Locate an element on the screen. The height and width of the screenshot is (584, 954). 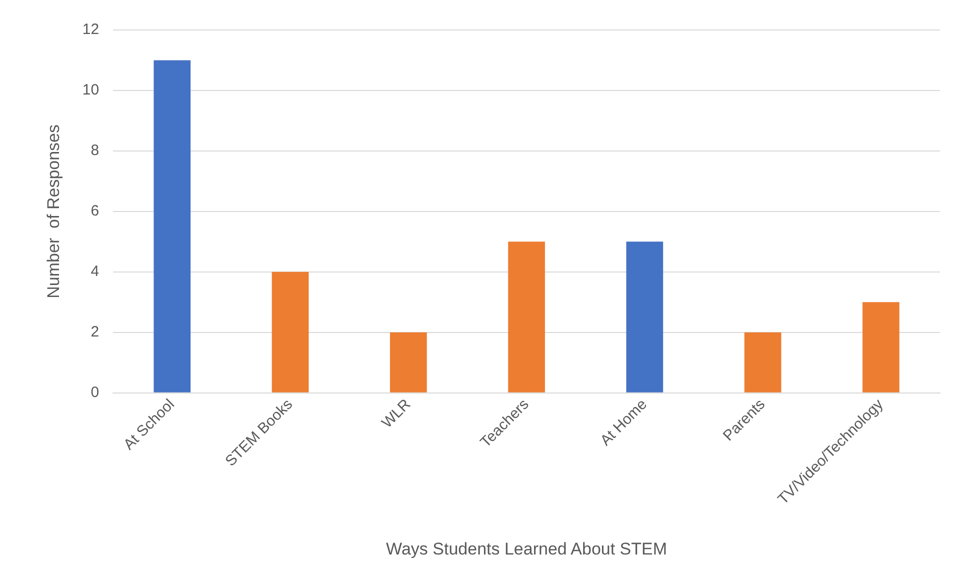
y-tick-label: 0 is located at coordinates (95, 392).